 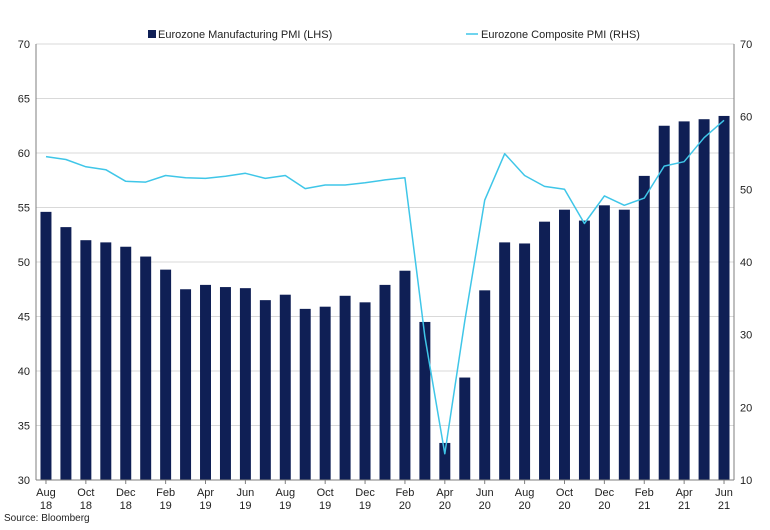 What do you see at coordinates (746, 336) in the screenshot?
I see `y-right-tick-label: 30` at bounding box center [746, 336].